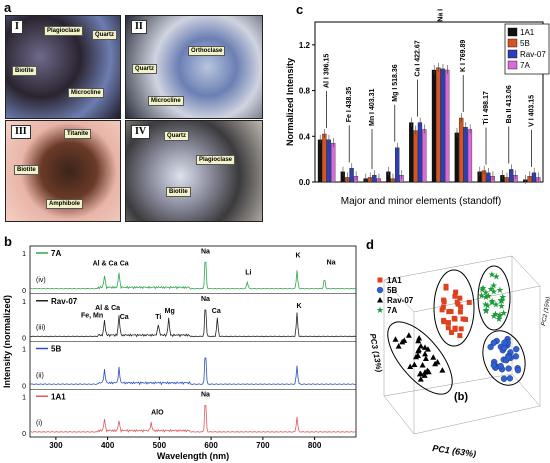 Image resolution: width=550 pixels, height=463 pixels. Describe the element at coordinates (429, 102) in the screenshot. I see `plot-frame` at that location.